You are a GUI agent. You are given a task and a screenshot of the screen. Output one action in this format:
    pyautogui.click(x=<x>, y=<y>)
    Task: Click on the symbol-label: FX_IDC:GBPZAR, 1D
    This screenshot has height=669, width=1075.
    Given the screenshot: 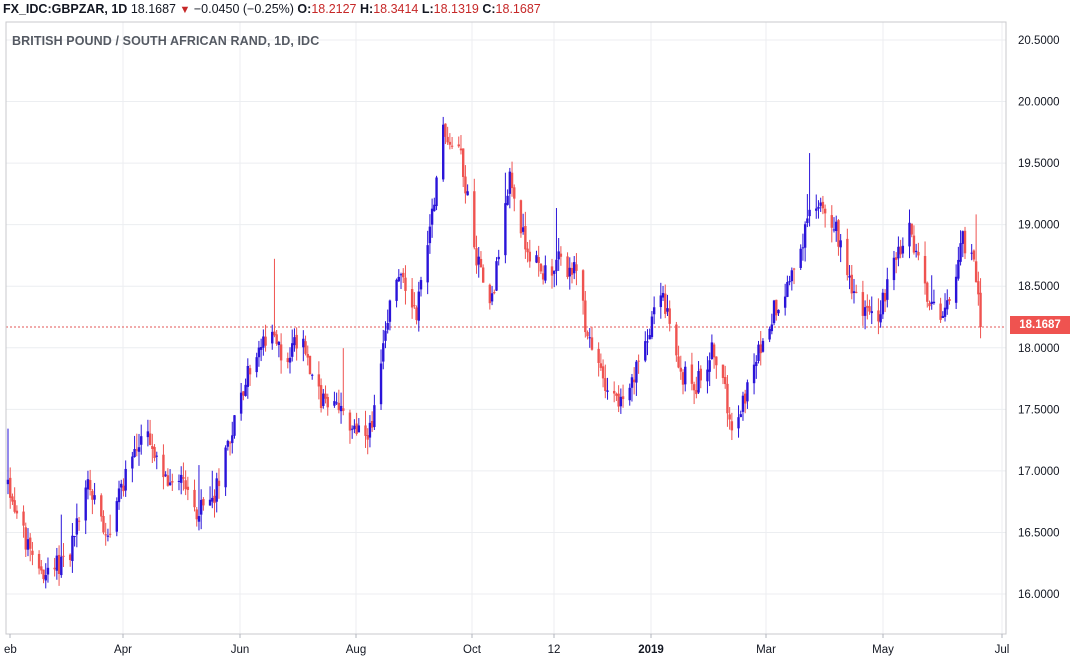 What is the action you would take?
    pyautogui.click(x=65, y=9)
    